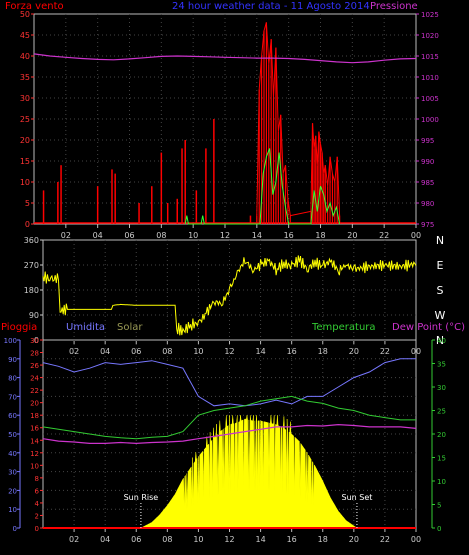 The width and height of the screenshot is (469, 555). Describe the element at coordinates (441, 412) in the screenshot. I see `y-tick-label: 25` at that location.